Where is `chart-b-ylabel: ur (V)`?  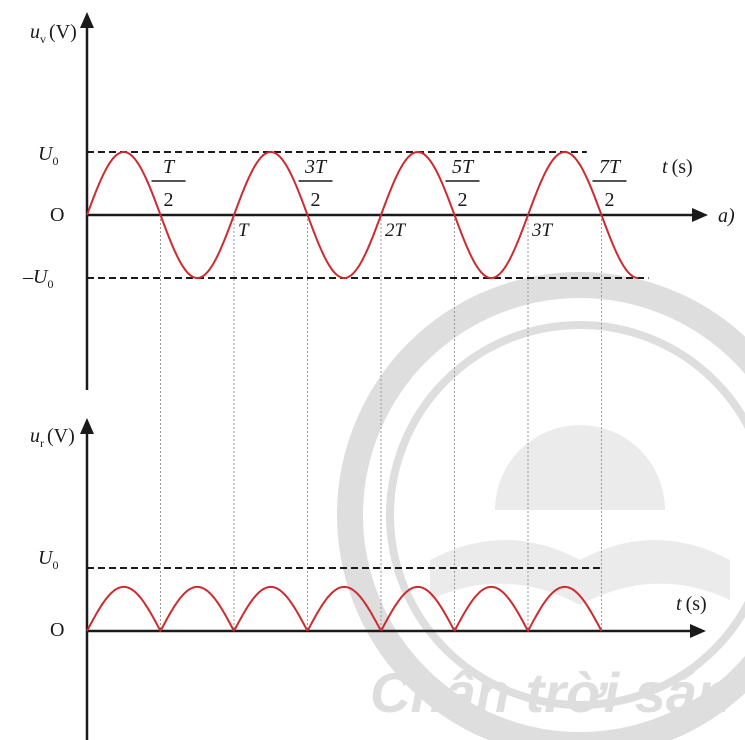 chart-b-ylabel: ur (V) is located at coordinates (52, 437).